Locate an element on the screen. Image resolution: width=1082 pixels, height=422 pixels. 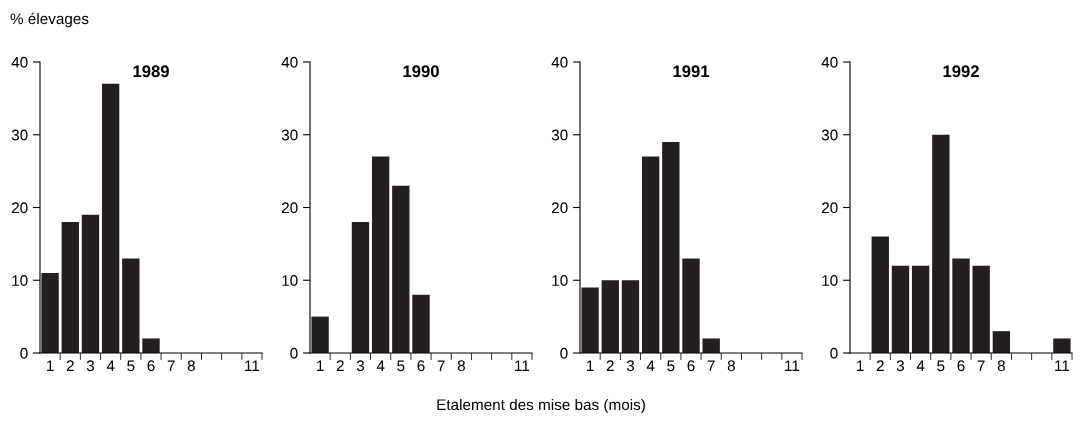
chart-title: 1991 is located at coordinates (691, 71).